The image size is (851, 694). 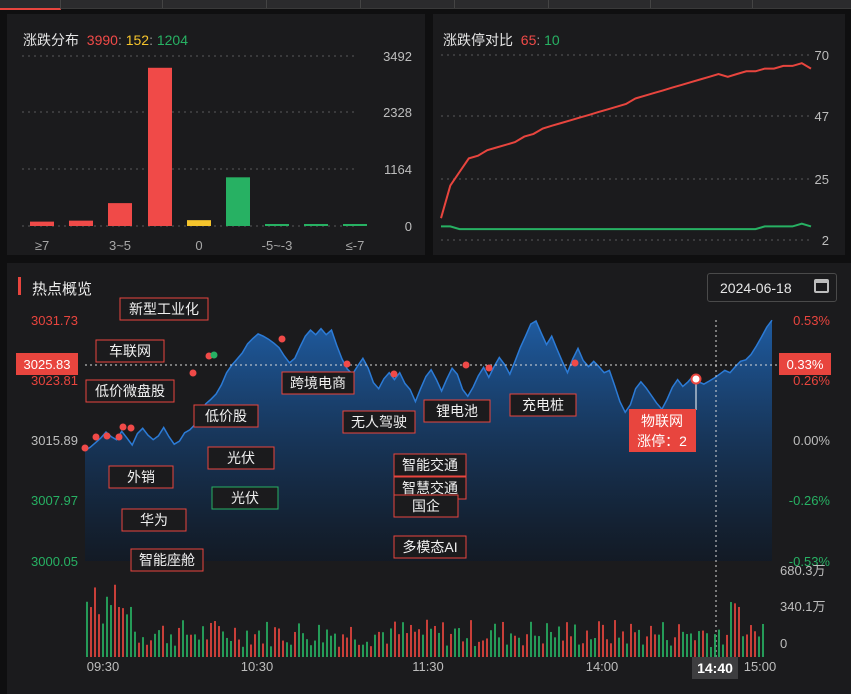 What do you see at coordinates (62, 289) in the screenshot?
I see `hot-overview-title: 热点概览` at bounding box center [62, 289].